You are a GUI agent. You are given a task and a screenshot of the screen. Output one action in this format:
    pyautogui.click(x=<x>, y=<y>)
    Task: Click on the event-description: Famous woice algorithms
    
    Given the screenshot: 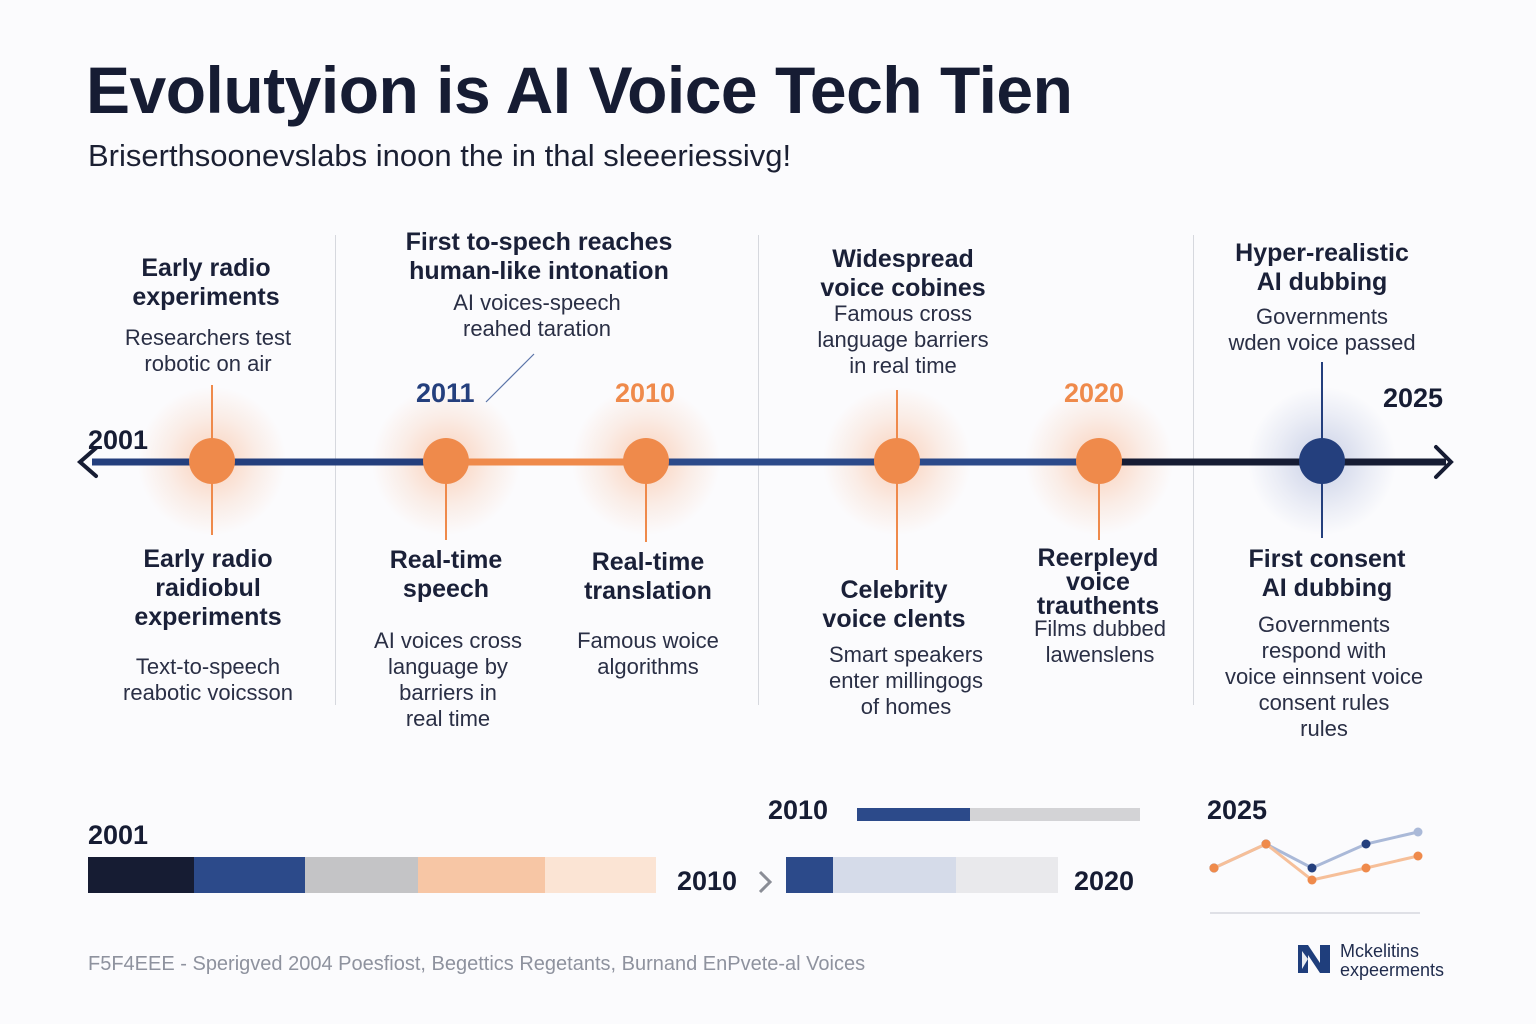 What is the action you would take?
    pyautogui.click(x=648, y=653)
    